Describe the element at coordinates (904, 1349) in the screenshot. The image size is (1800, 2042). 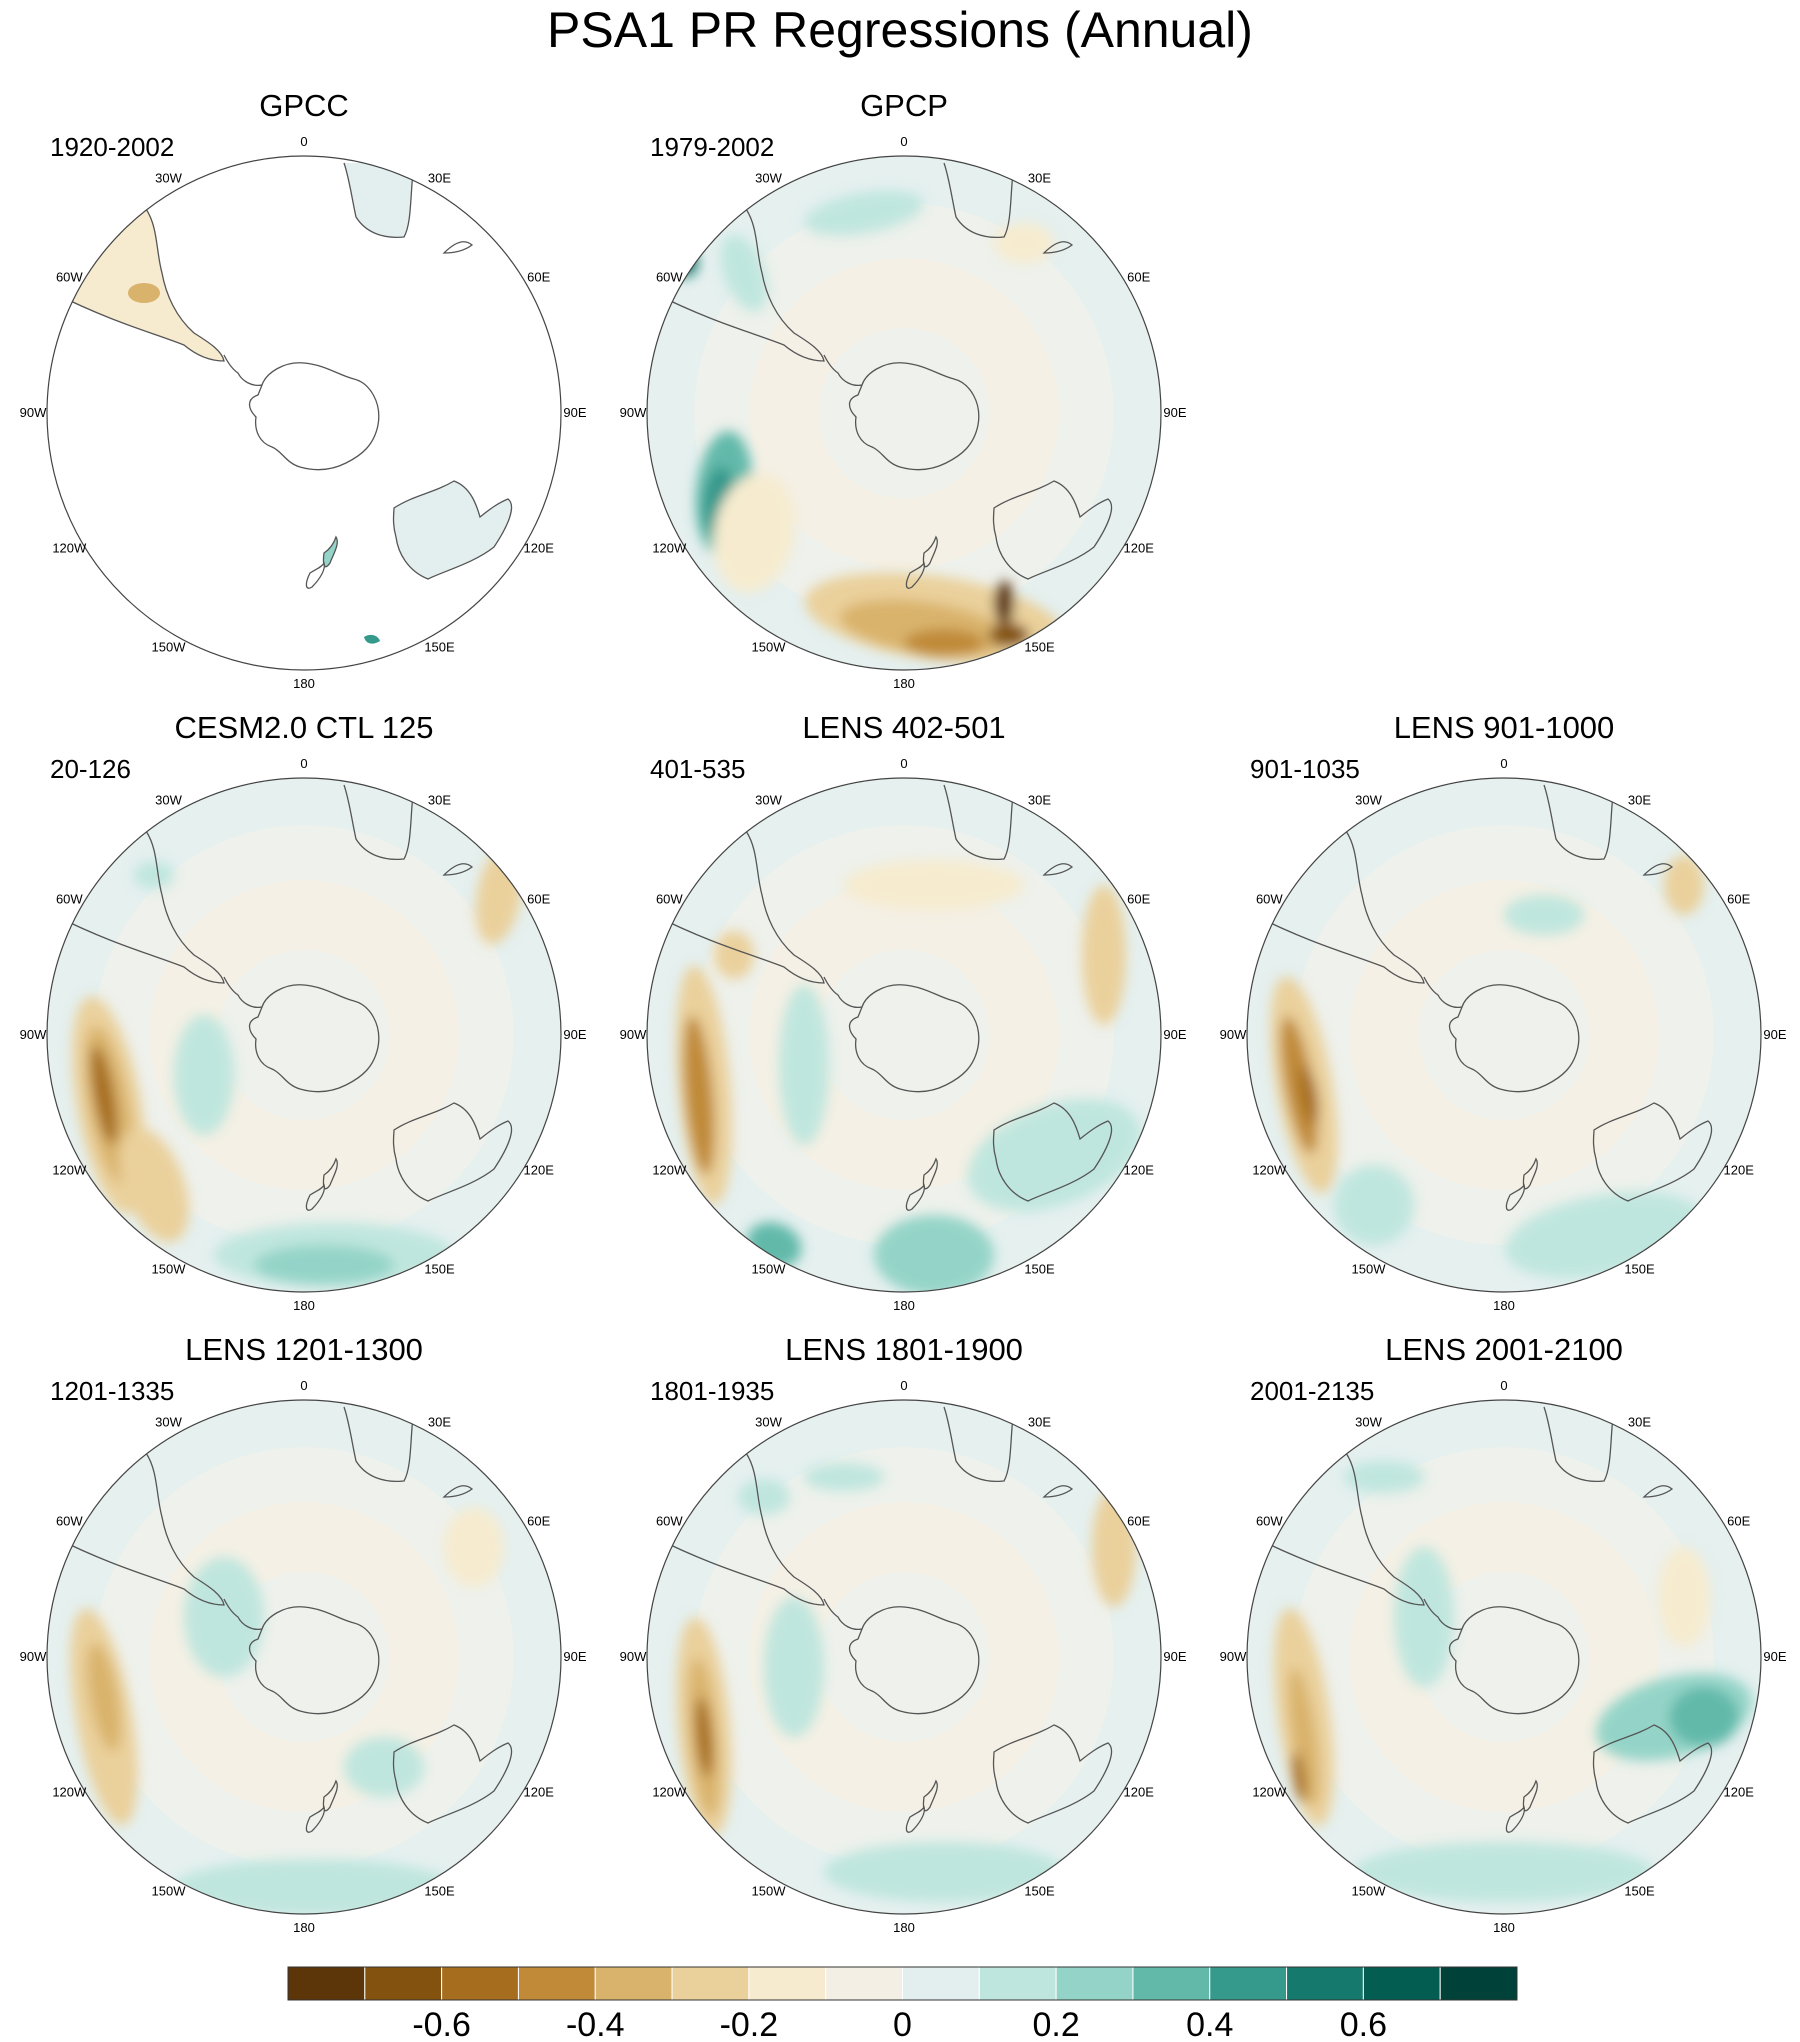
I see `panel-title: LENS 1801-1900` at that location.